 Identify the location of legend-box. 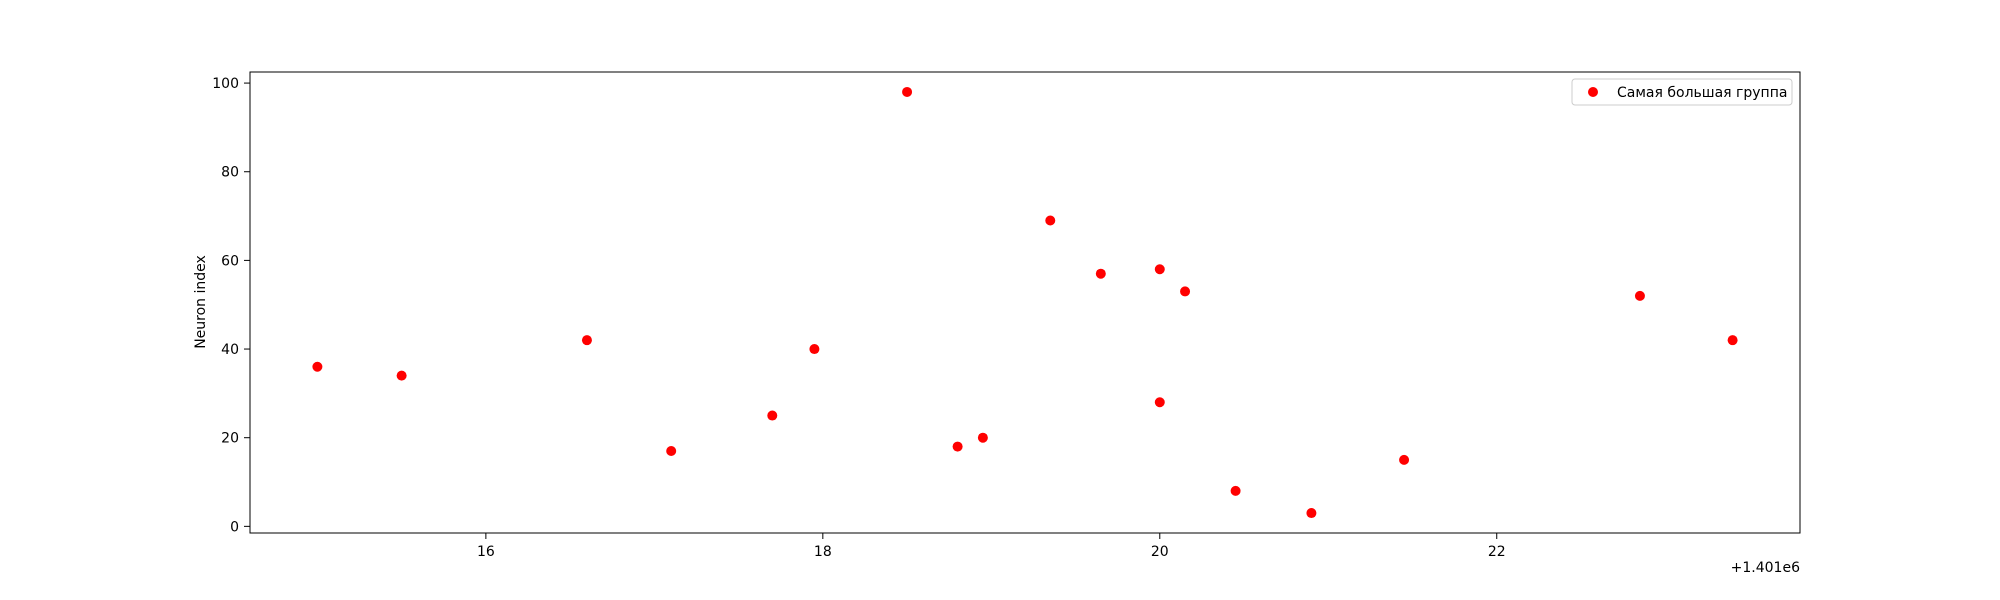
(1682, 92).